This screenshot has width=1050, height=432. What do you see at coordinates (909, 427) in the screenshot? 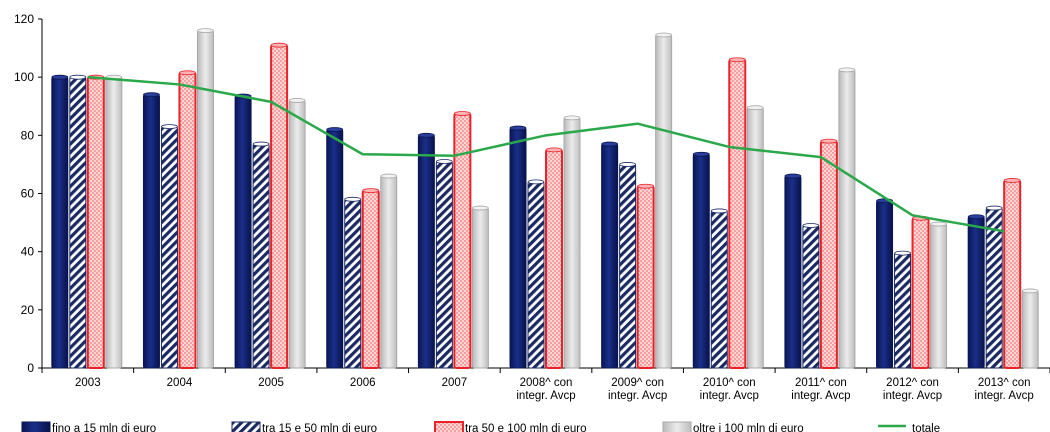
I see `legend-item: totale` at bounding box center [909, 427].